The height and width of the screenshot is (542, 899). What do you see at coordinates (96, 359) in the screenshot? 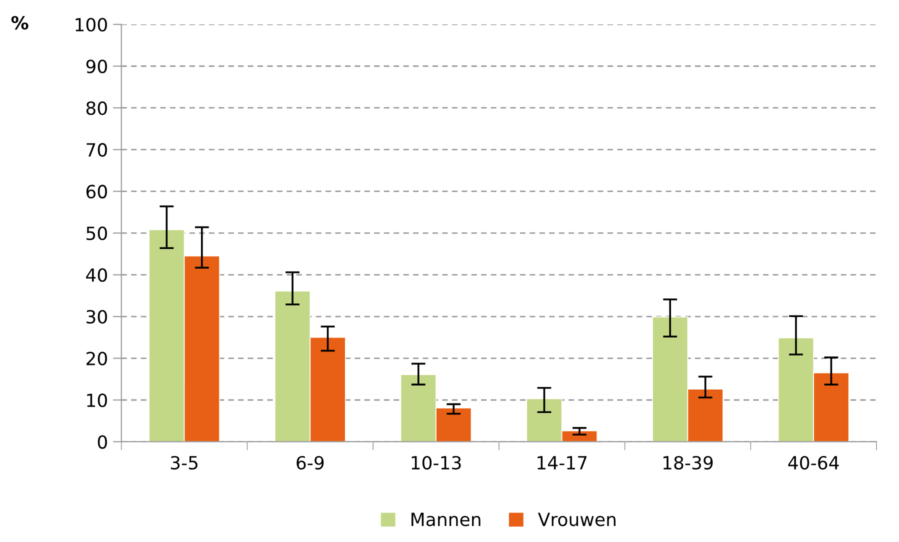
I see `y-tick-label: 20` at bounding box center [96, 359].